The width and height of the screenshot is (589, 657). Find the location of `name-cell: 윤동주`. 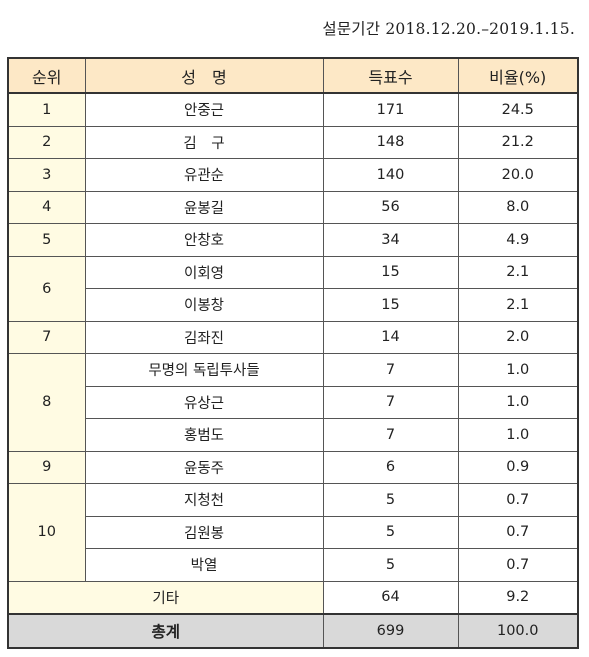

name-cell: 윤동주 is located at coordinates (204, 467).